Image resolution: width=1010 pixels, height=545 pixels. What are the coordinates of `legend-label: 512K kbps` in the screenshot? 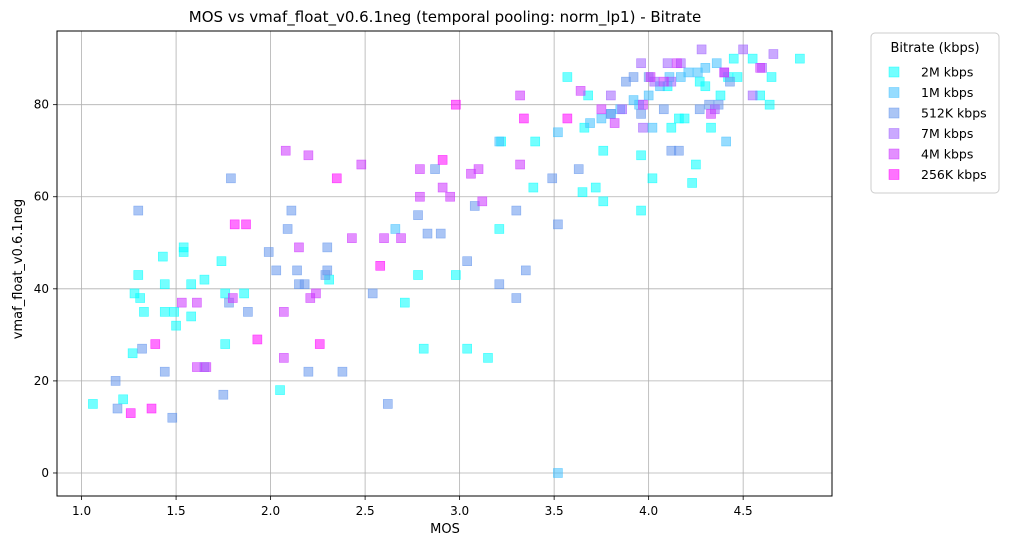 It's located at (954, 113).